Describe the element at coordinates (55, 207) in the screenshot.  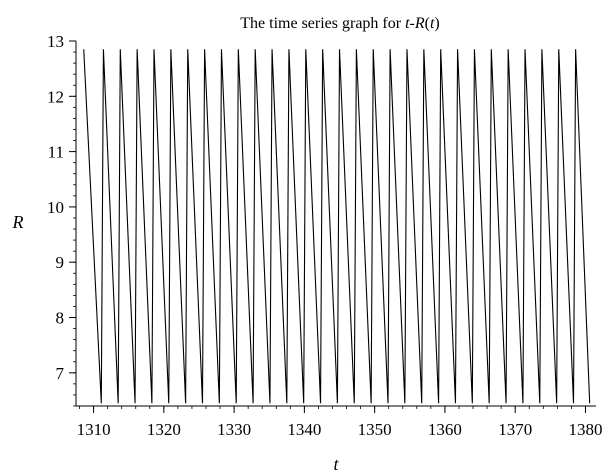
I see `y-tick-label: 10` at that location.